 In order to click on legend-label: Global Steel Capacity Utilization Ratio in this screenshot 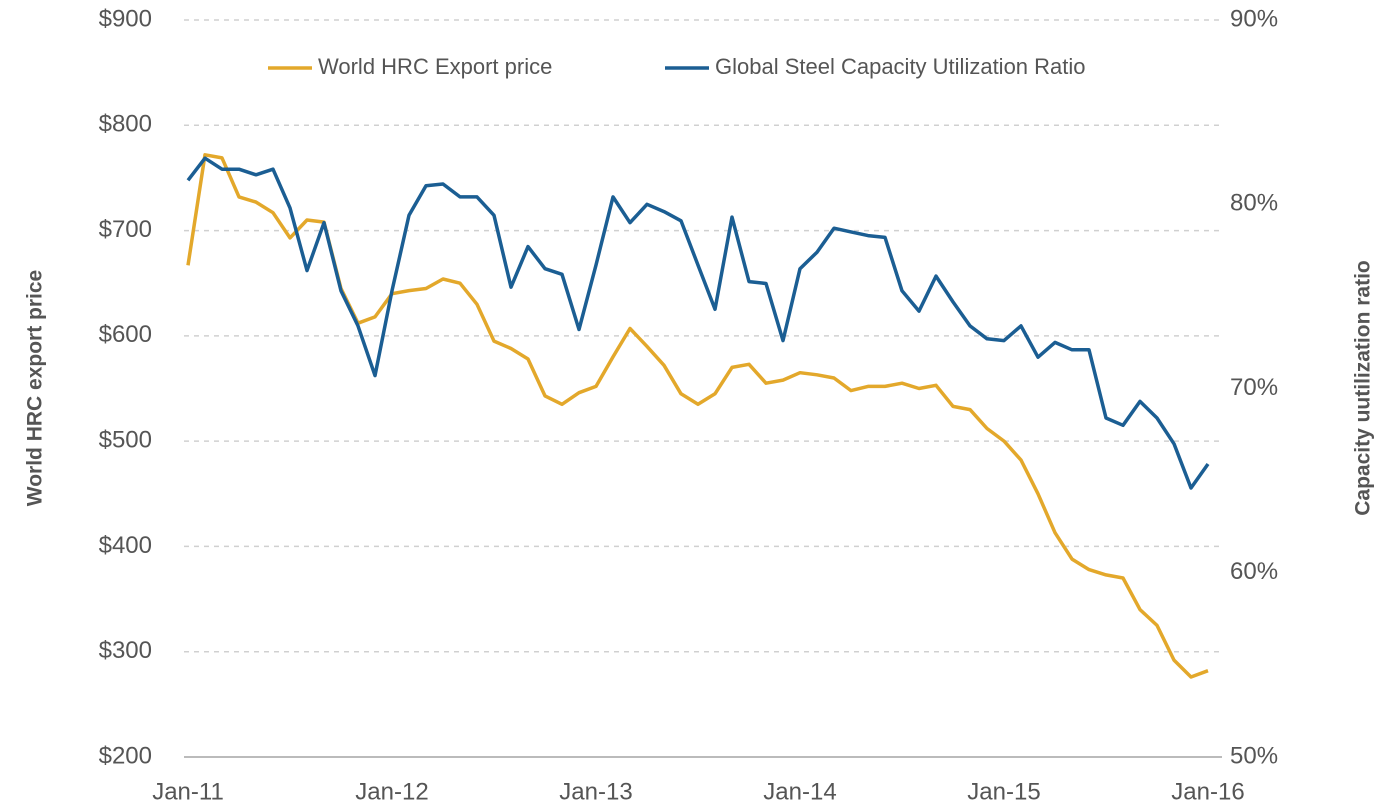, I will do `click(900, 66)`.